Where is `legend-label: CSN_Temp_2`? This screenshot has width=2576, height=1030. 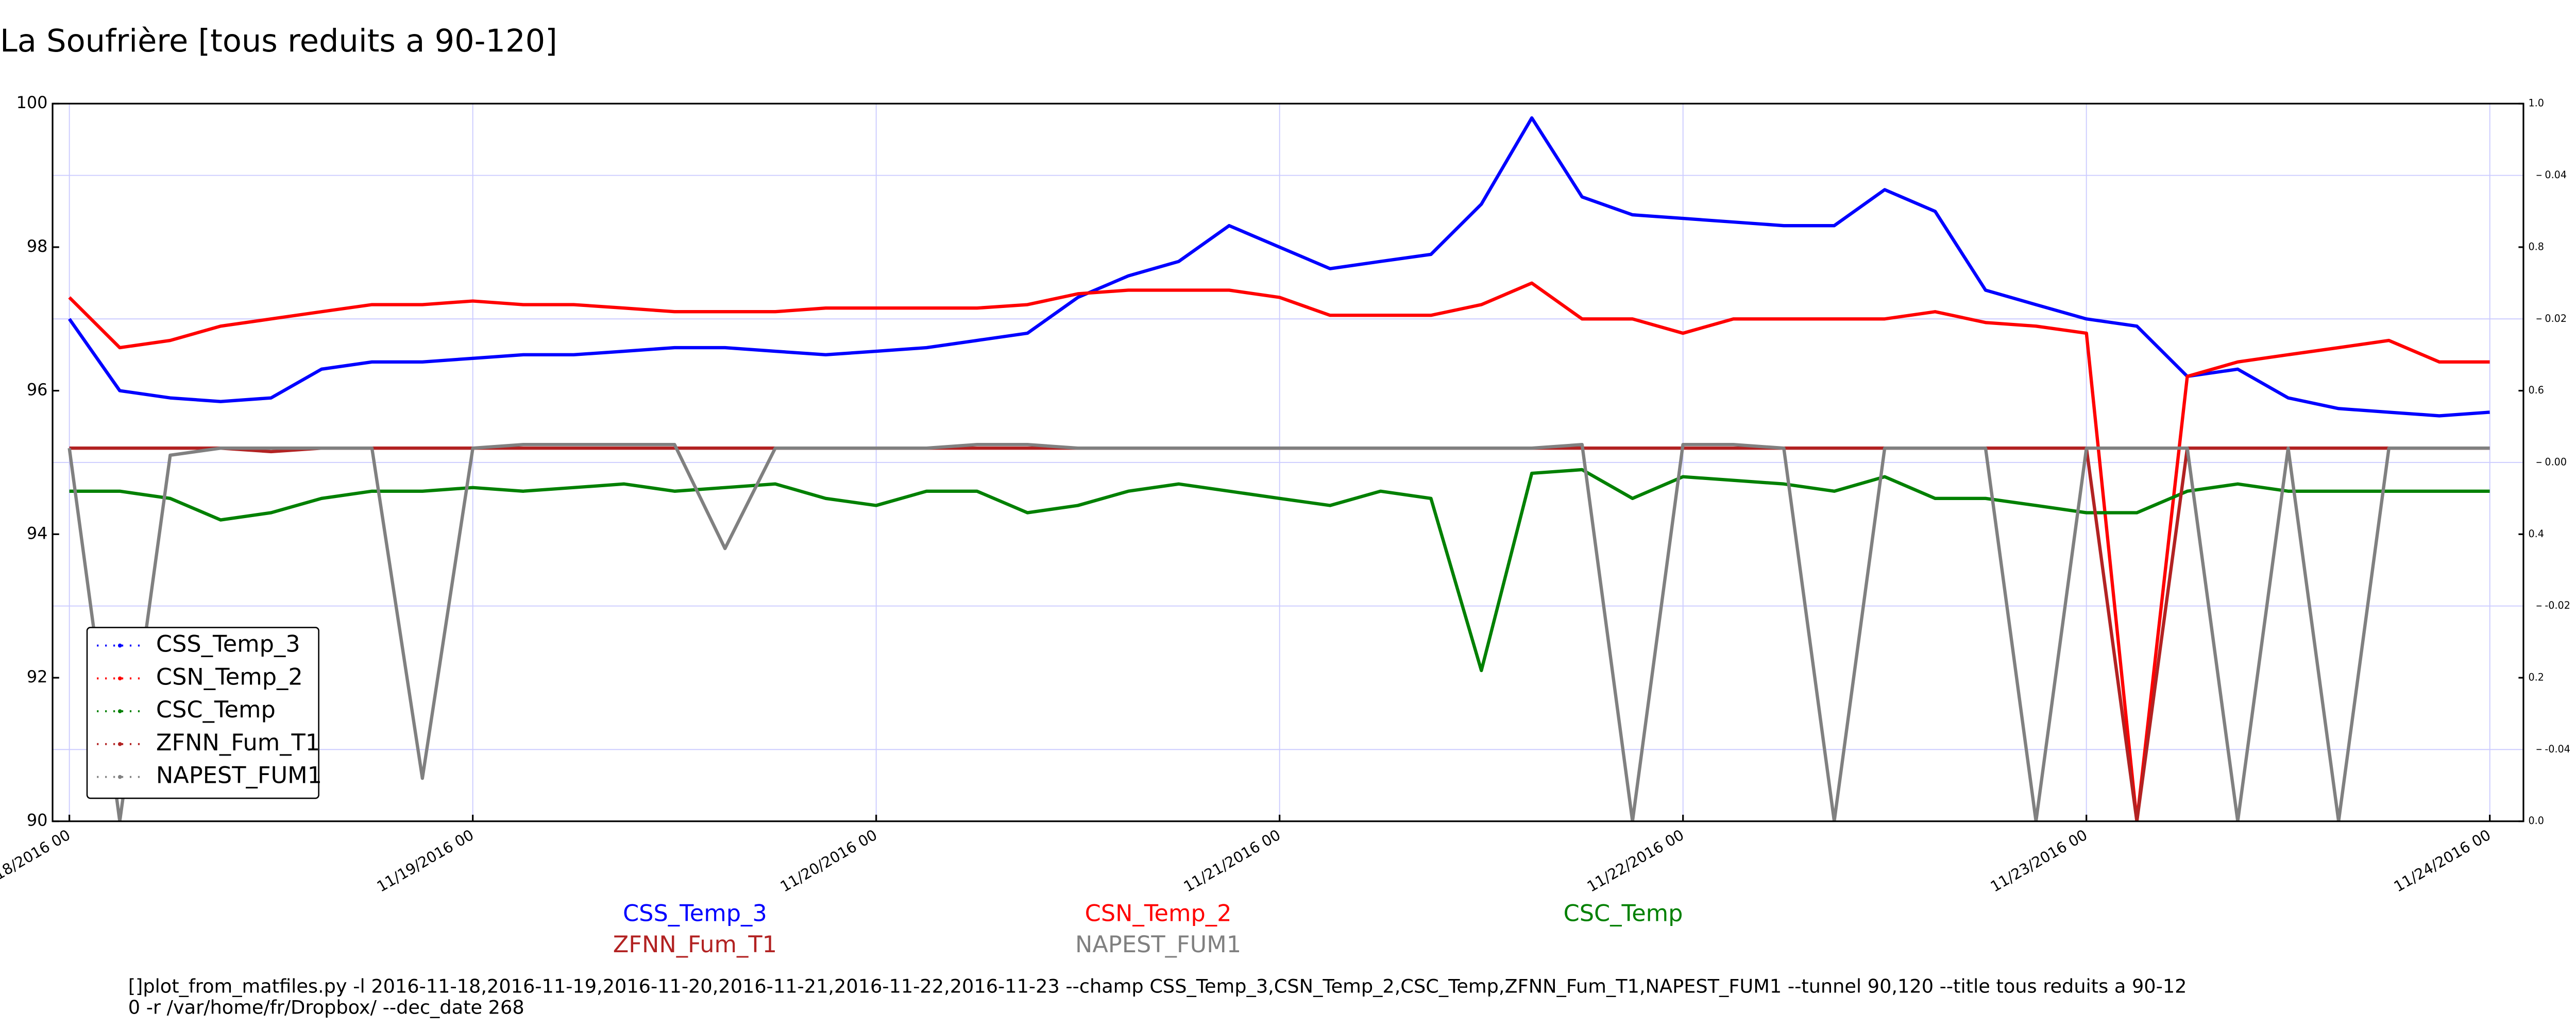
legend-label: CSN_Temp_2 is located at coordinates (229, 676).